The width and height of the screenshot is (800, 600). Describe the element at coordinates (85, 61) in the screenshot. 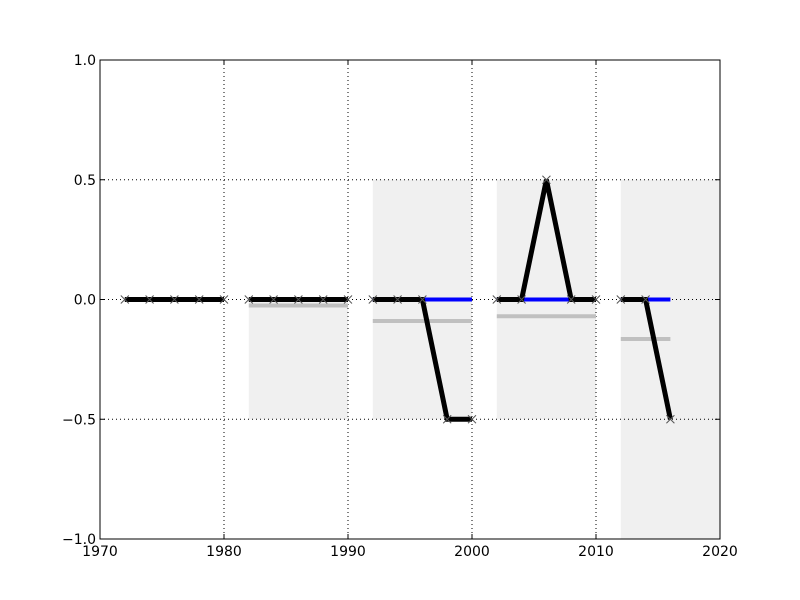

I see `y-tick-label-5: 1.0` at that location.